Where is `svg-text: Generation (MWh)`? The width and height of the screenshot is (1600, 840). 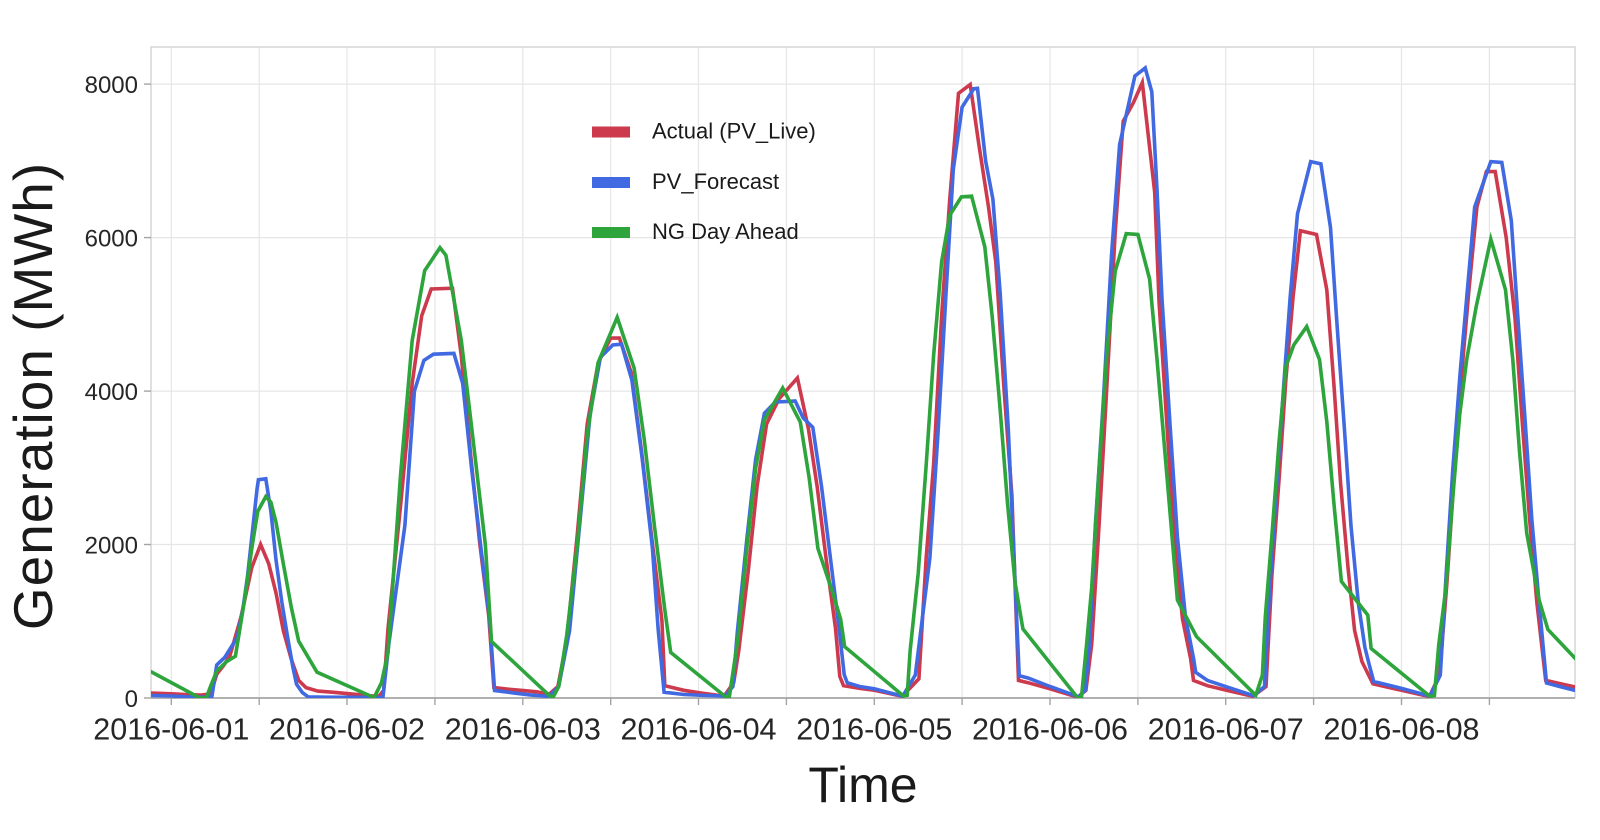 svg-text: Generation (MWh) is located at coordinates (33, 396).